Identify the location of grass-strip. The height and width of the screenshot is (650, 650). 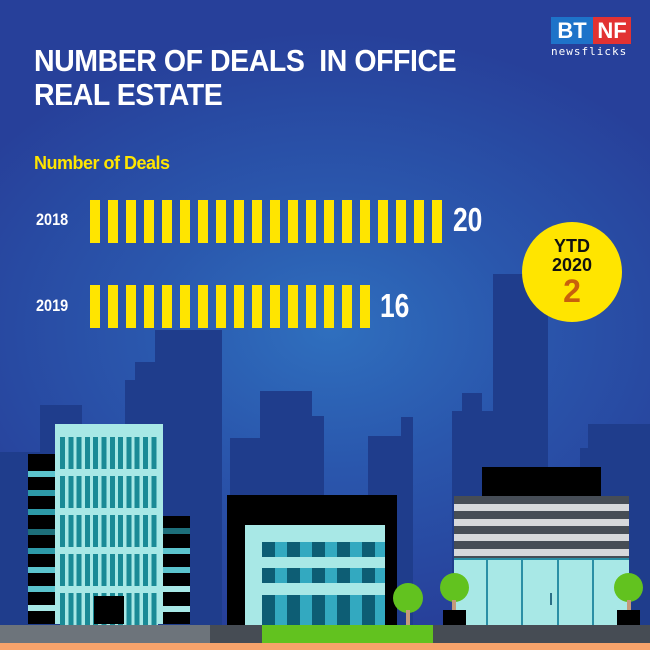
(347, 634).